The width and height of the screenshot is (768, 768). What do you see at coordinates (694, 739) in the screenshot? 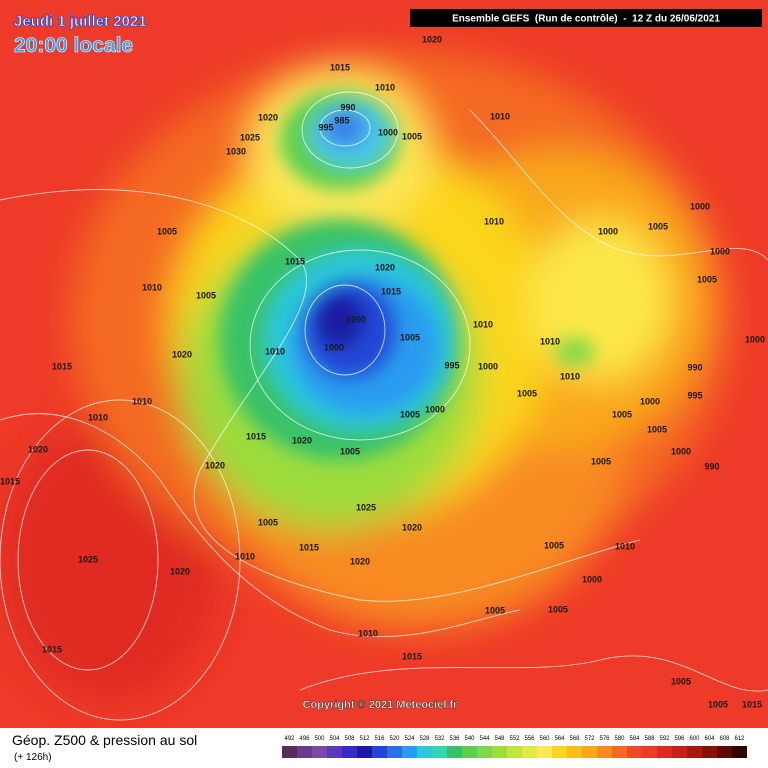
I see `scale-label: 600` at bounding box center [694, 739].